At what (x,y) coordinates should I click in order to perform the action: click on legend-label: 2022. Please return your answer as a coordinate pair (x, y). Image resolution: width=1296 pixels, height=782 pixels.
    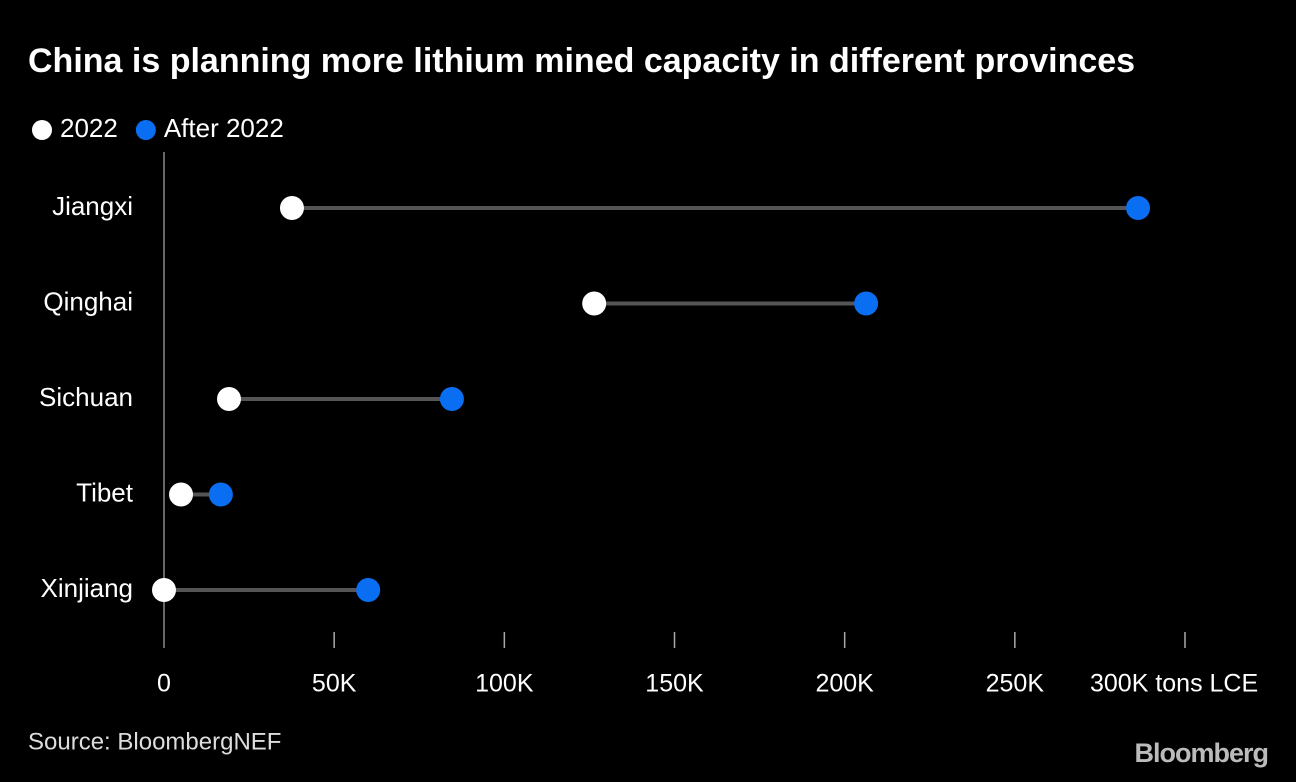
    Looking at the image, I should click on (89, 128).